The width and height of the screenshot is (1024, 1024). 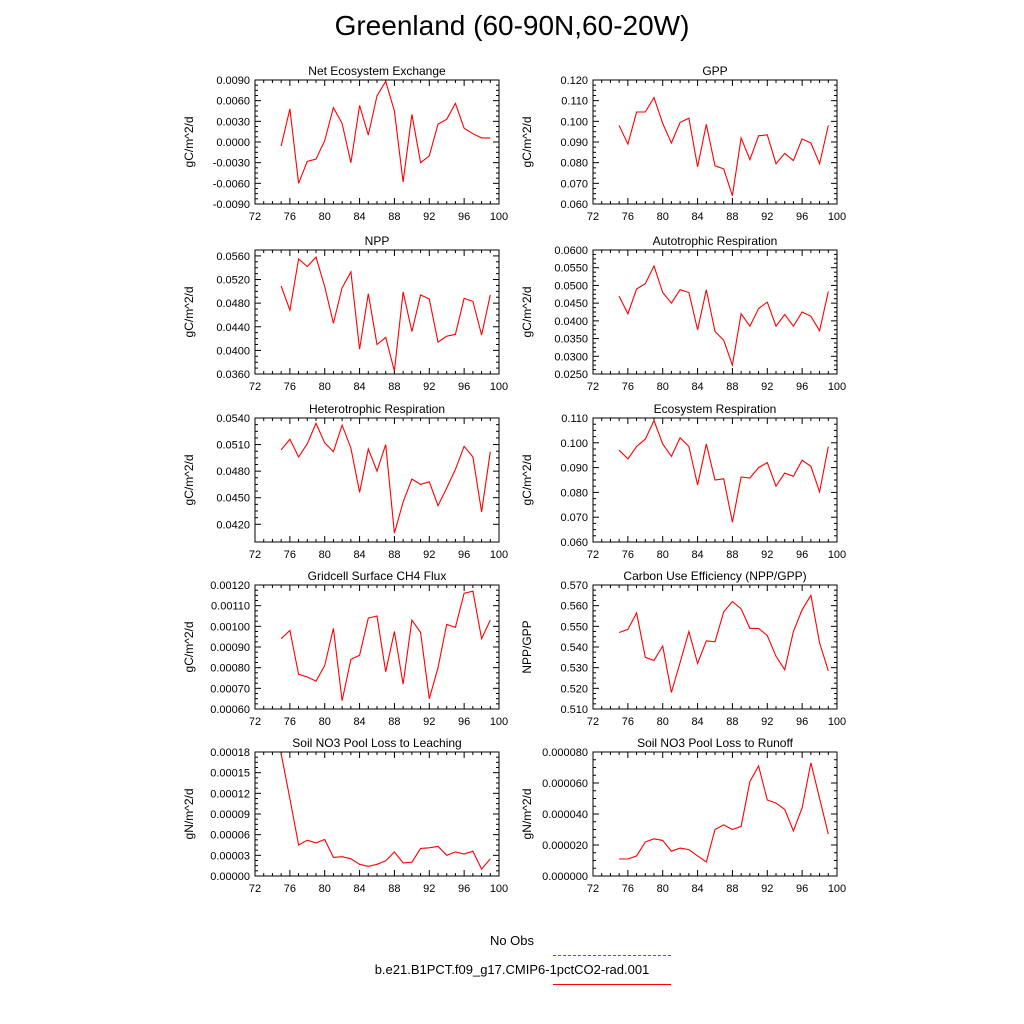 What do you see at coordinates (233, 257) in the screenshot?
I see `y-tick-label: 0.0560` at bounding box center [233, 257].